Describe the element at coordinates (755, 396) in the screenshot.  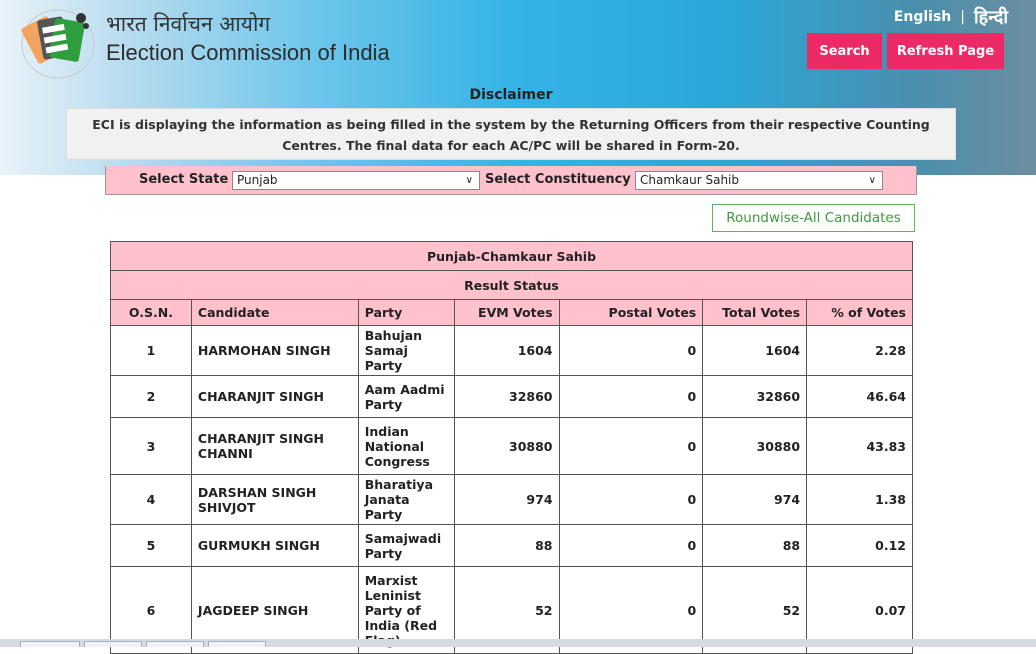
I see `cell-total-votes: 32860` at that location.